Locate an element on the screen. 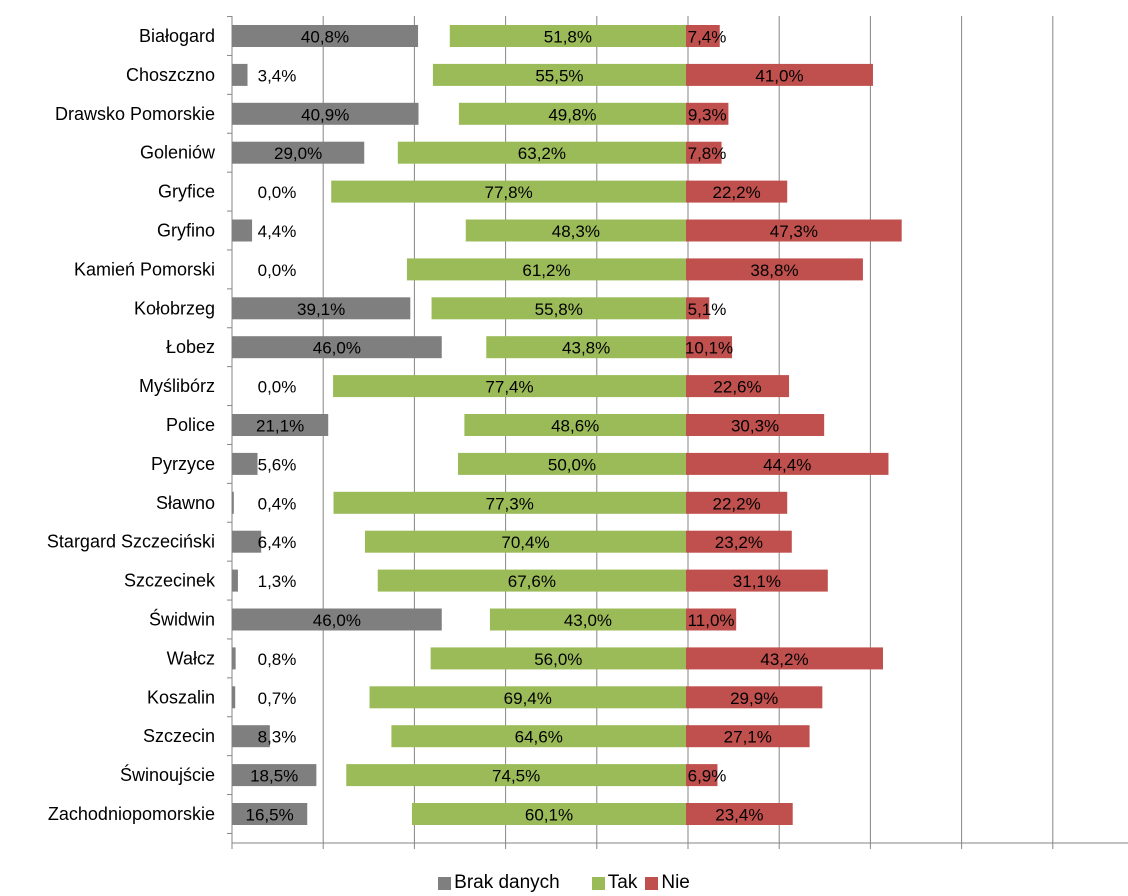  data-label-brak-danych: 46,0% is located at coordinates (337, 620).